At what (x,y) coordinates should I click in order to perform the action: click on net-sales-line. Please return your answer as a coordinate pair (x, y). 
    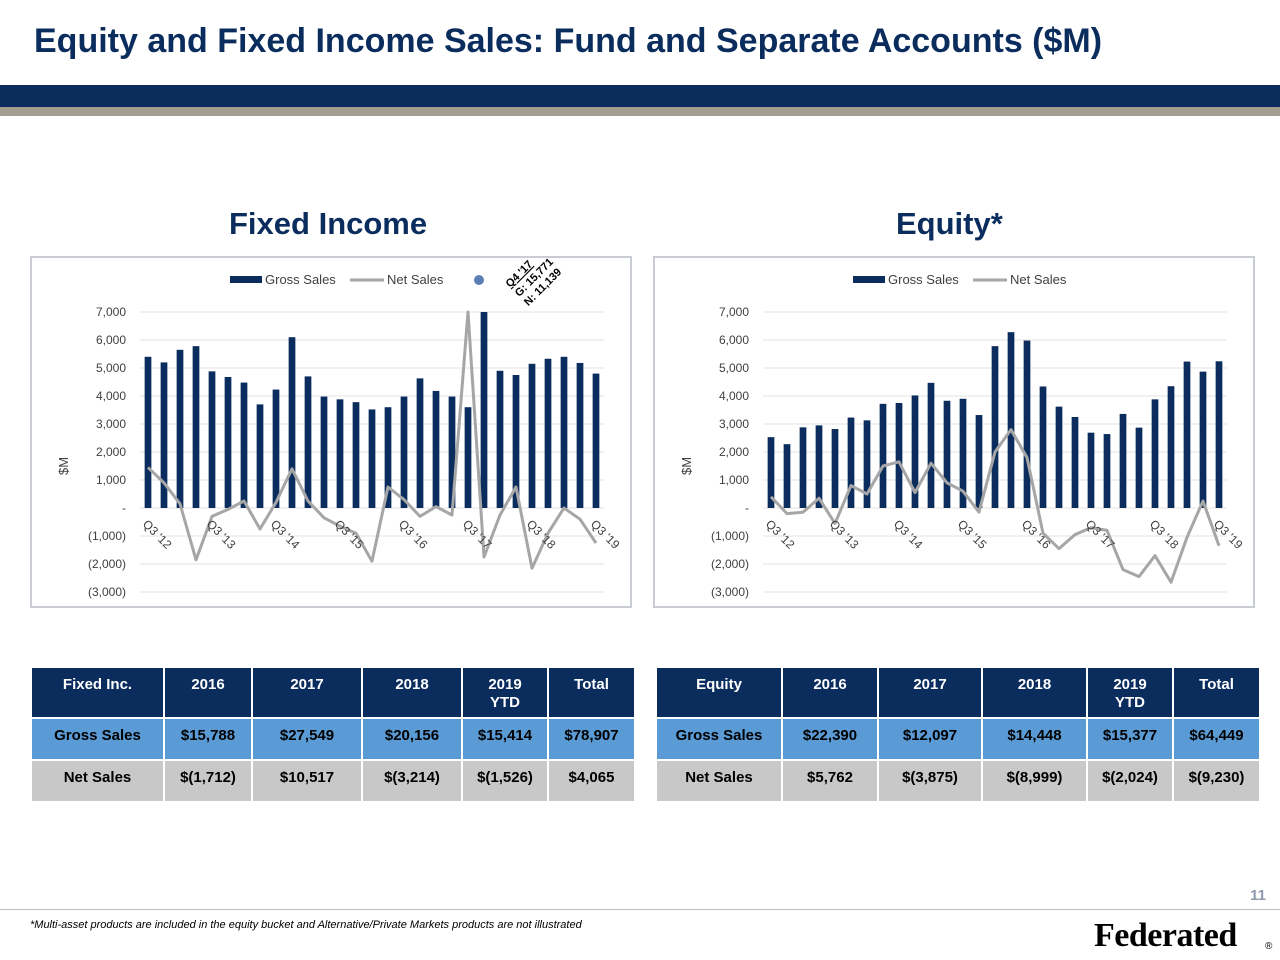
    Looking at the image, I should click on (372, 440).